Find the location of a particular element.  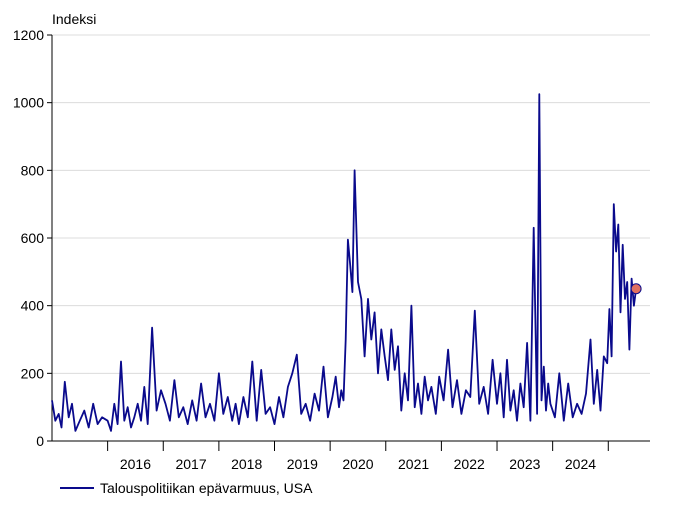

legend: Talouspolitiikan epävarmuus, USA is located at coordinates (186, 488).